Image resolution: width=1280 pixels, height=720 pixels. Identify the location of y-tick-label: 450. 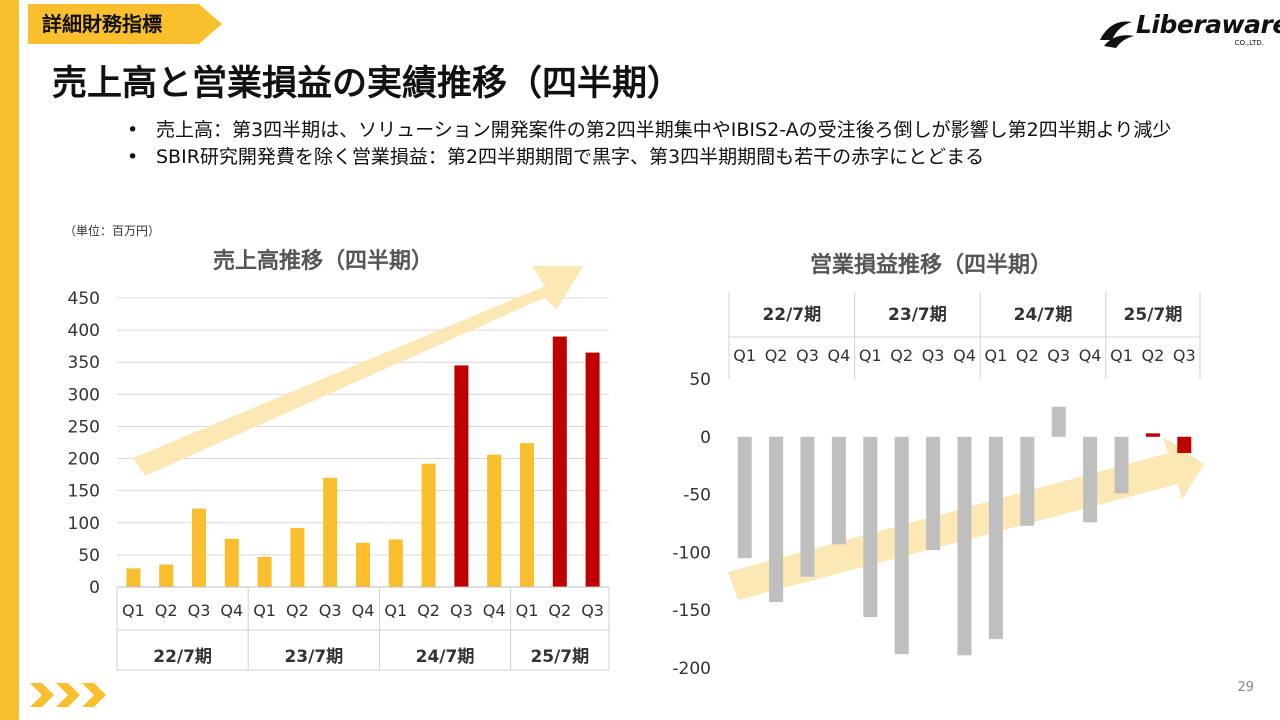
(84, 299).